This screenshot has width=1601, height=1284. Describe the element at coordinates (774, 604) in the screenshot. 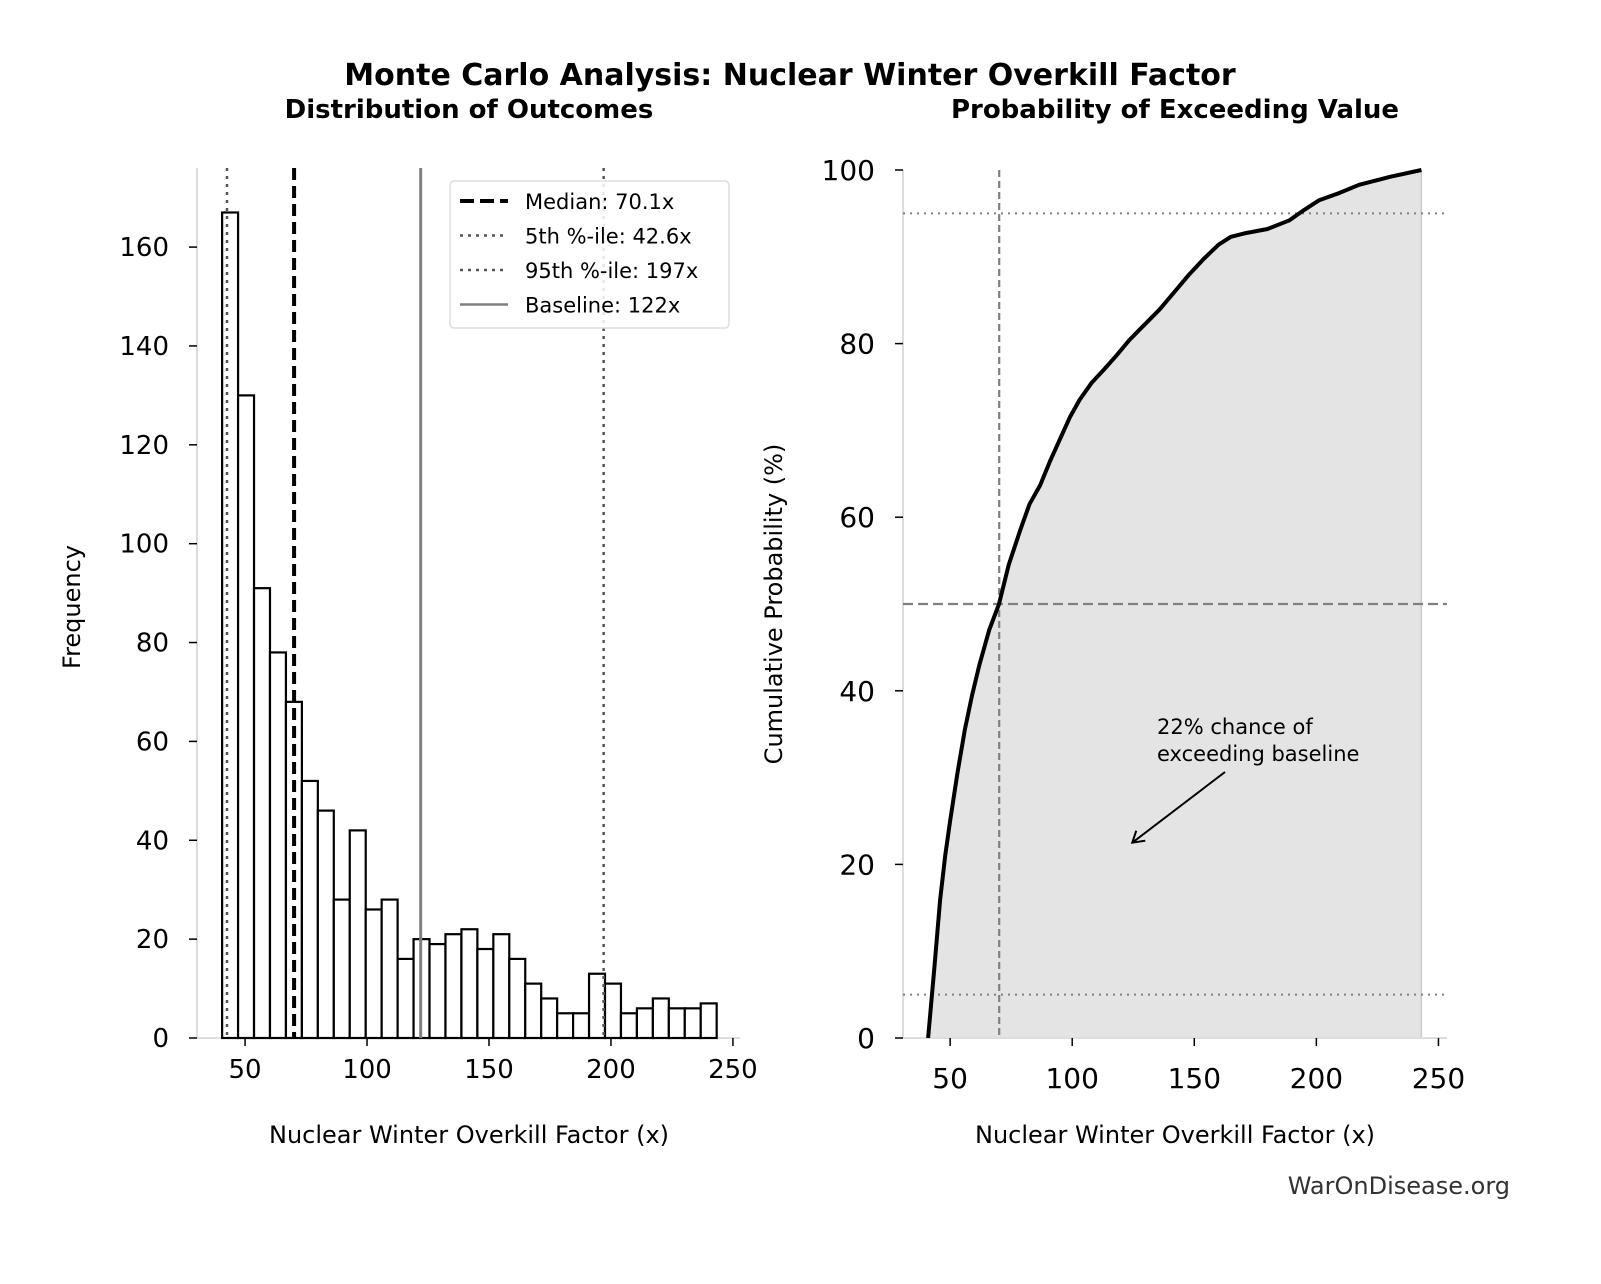

I see `right-ylabel: Cumulative Probability (%)` at that location.